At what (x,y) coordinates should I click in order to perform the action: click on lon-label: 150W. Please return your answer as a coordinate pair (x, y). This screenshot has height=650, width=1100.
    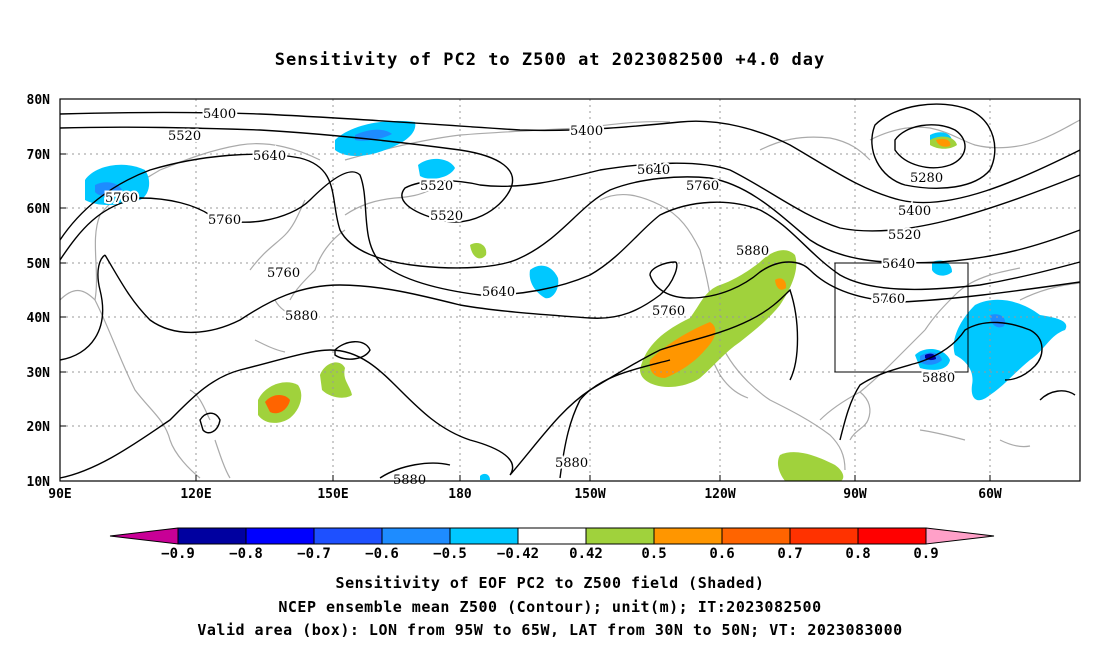
    Looking at the image, I should click on (589, 494).